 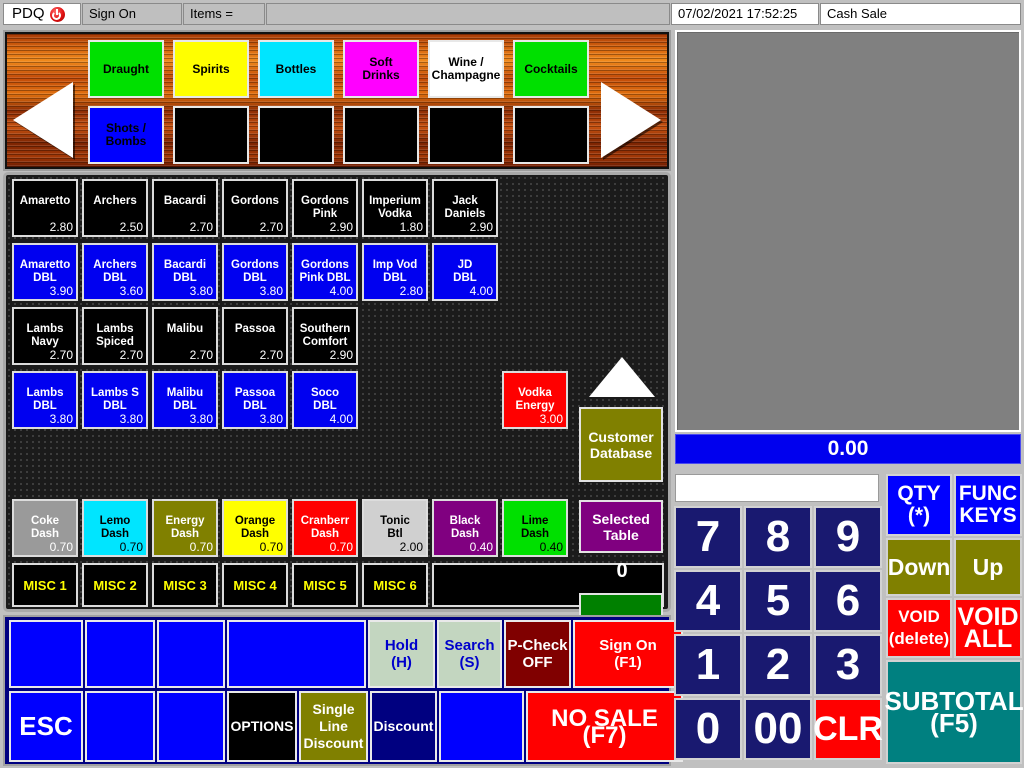 What do you see at coordinates (708, 537) in the screenshot?
I see `keypad-key-7: 7` at bounding box center [708, 537].